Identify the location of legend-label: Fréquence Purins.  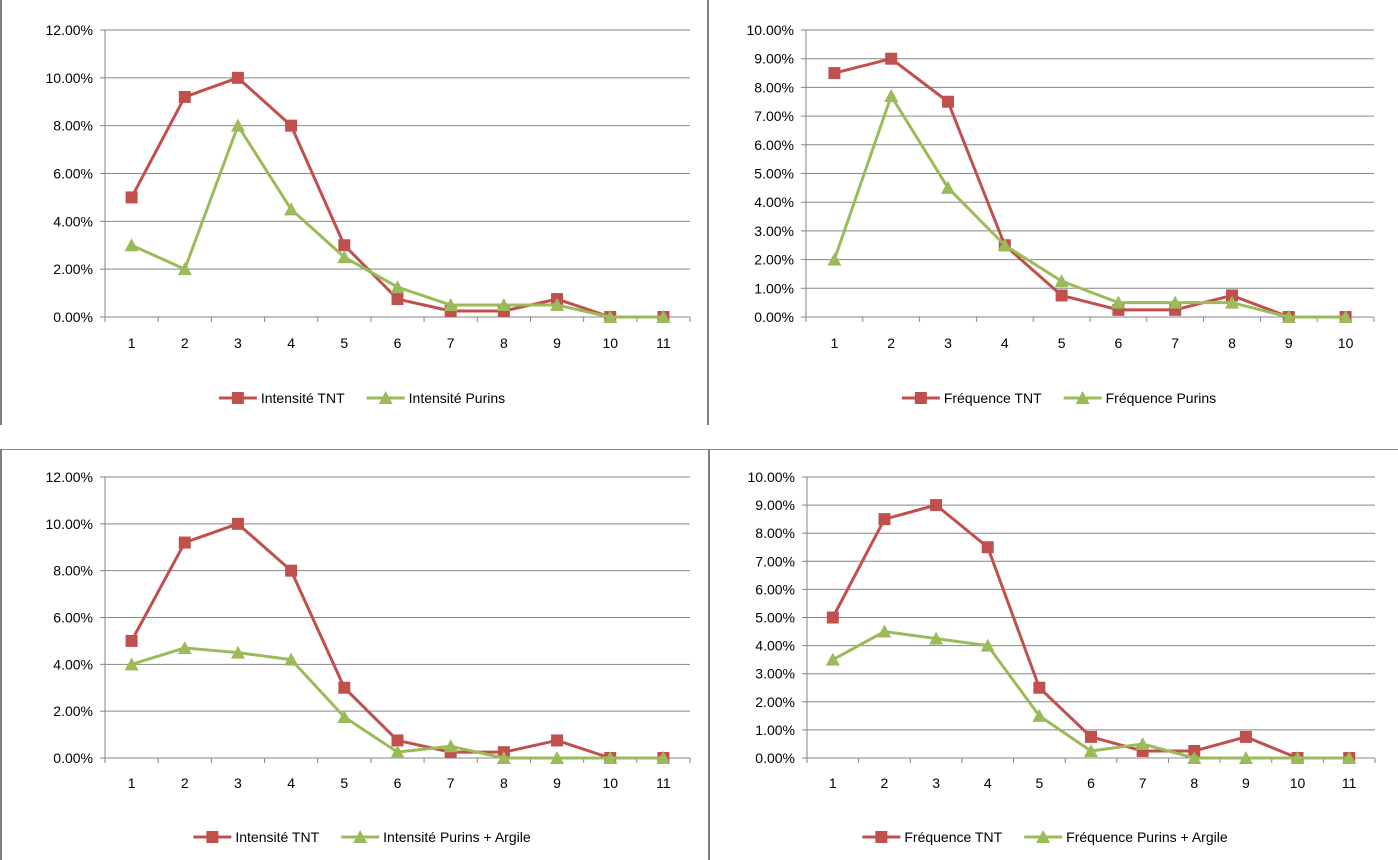
(1161, 398).